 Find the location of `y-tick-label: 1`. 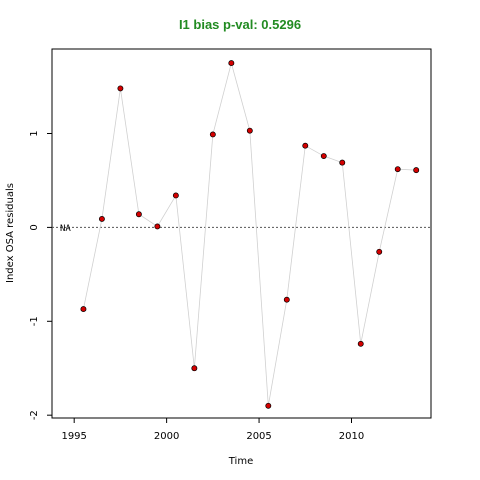

y-tick-label: 1 is located at coordinates (34, 133).